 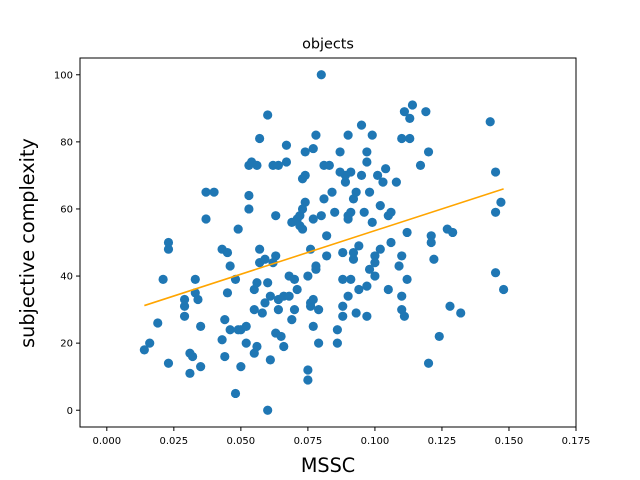 I want to click on x-tick-label: 0.075, so click(x=308, y=441).